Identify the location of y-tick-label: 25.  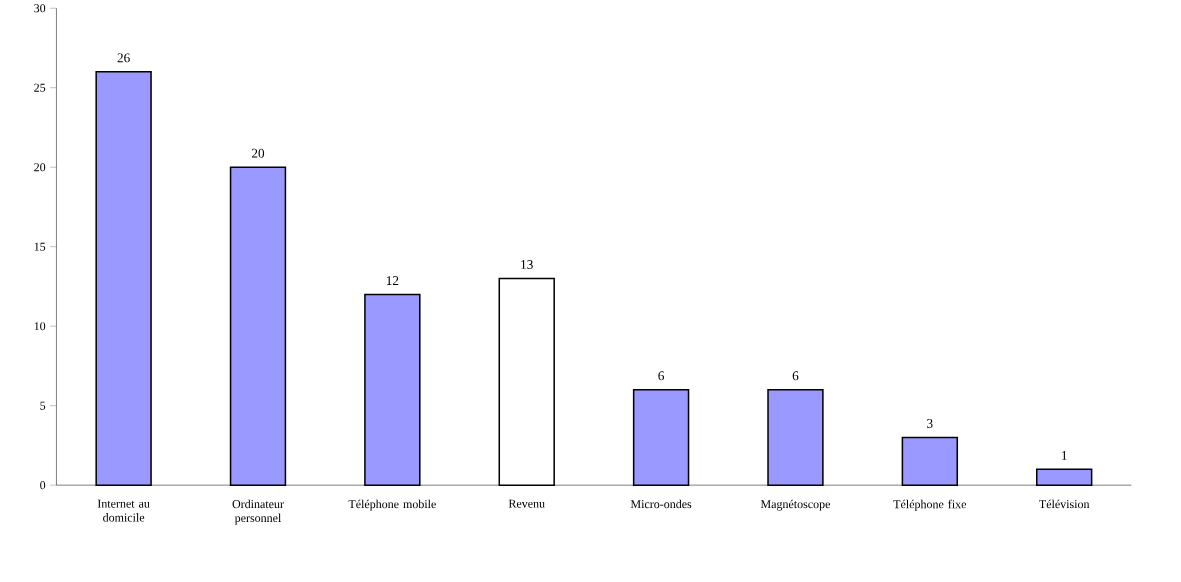
(40, 87).